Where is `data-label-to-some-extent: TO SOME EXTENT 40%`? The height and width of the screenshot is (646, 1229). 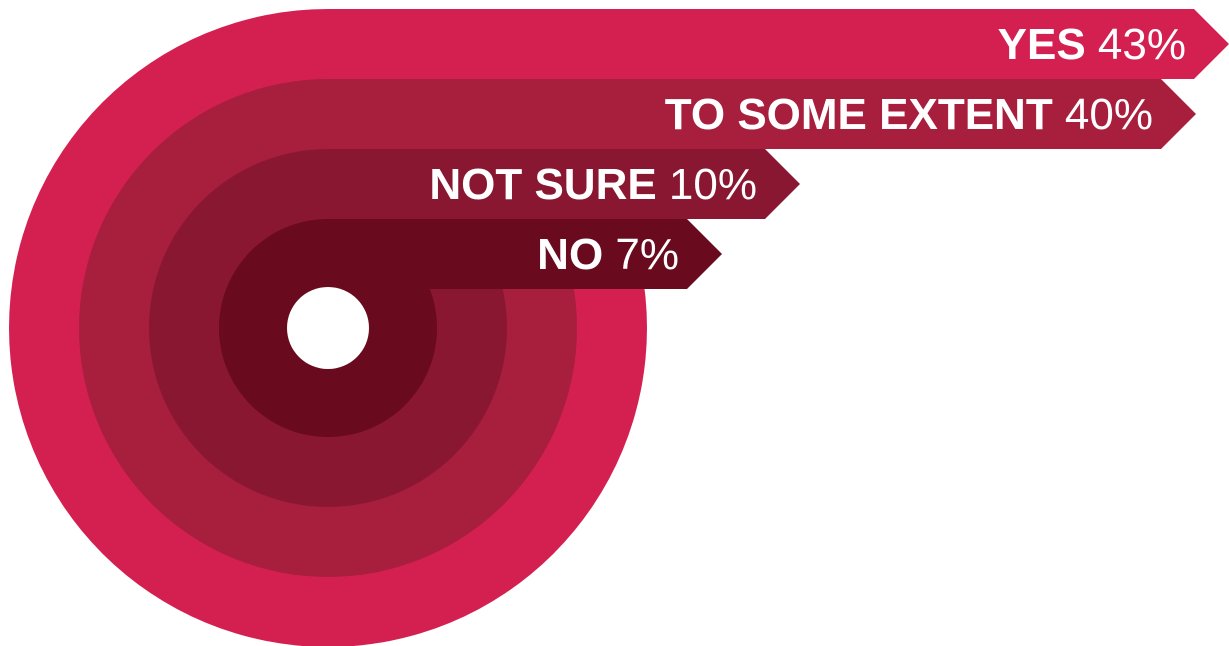 data-label-to-some-extent: TO SOME EXTENT 40% is located at coordinates (909, 114).